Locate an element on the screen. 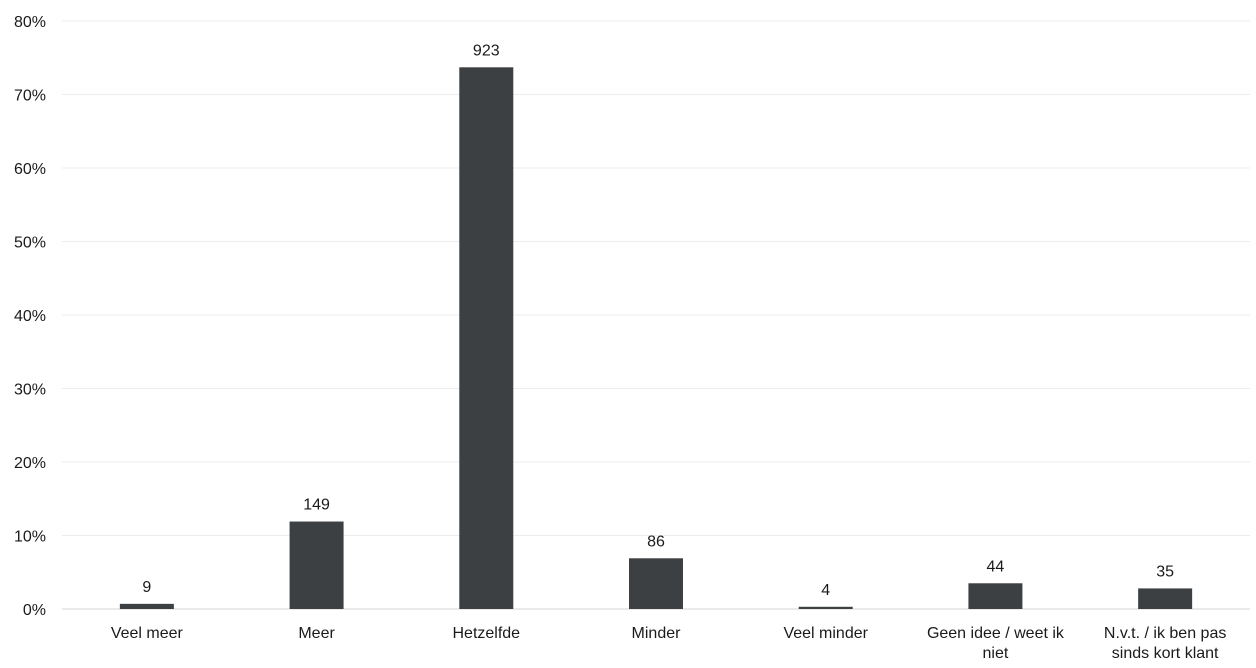  y-tick-label: 50% is located at coordinates (30, 243).